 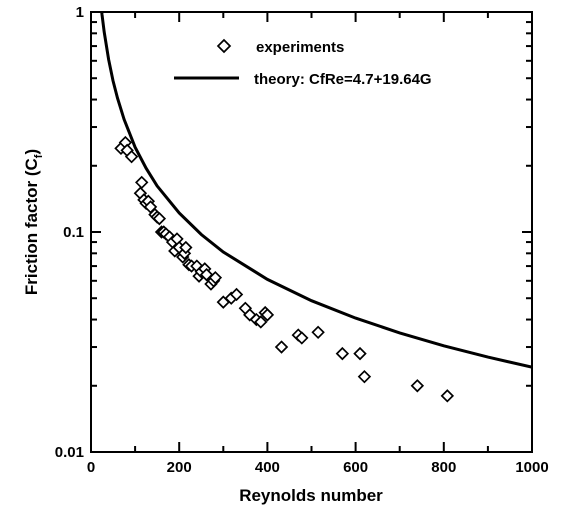 I want to click on y-tick-label: 0.01, so click(x=69, y=452).